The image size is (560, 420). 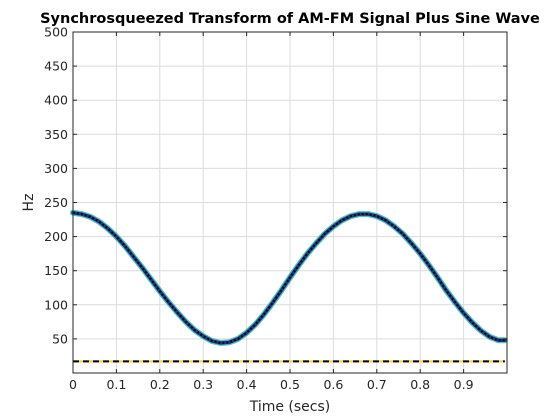 What do you see at coordinates (56, 134) in the screenshot?
I see `y-tick-label-6: 350` at bounding box center [56, 134].